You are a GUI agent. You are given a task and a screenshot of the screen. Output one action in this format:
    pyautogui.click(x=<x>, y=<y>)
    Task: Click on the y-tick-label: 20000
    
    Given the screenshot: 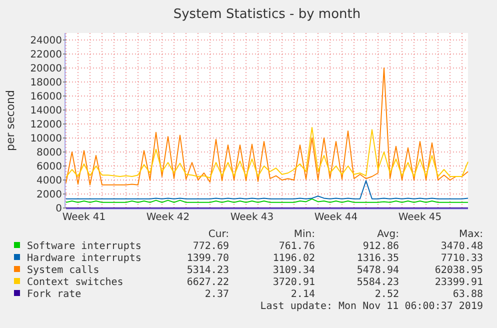 What is the action you would take?
    pyautogui.click(x=46, y=69)
    